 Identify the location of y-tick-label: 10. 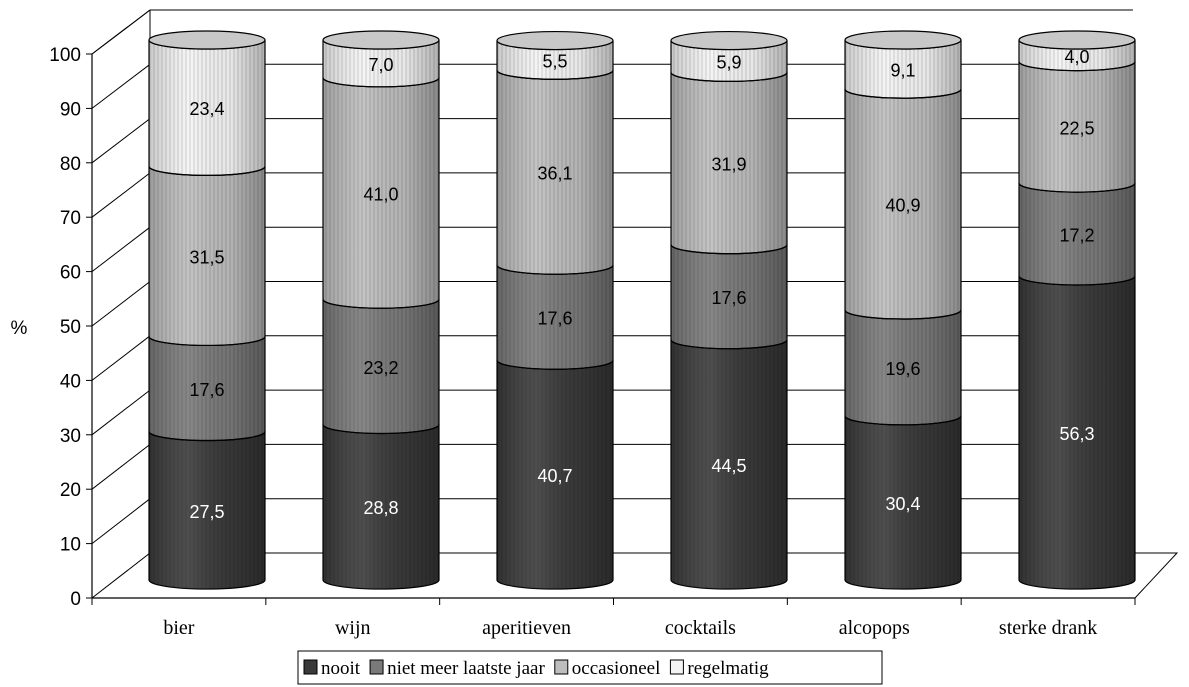
(70, 545).